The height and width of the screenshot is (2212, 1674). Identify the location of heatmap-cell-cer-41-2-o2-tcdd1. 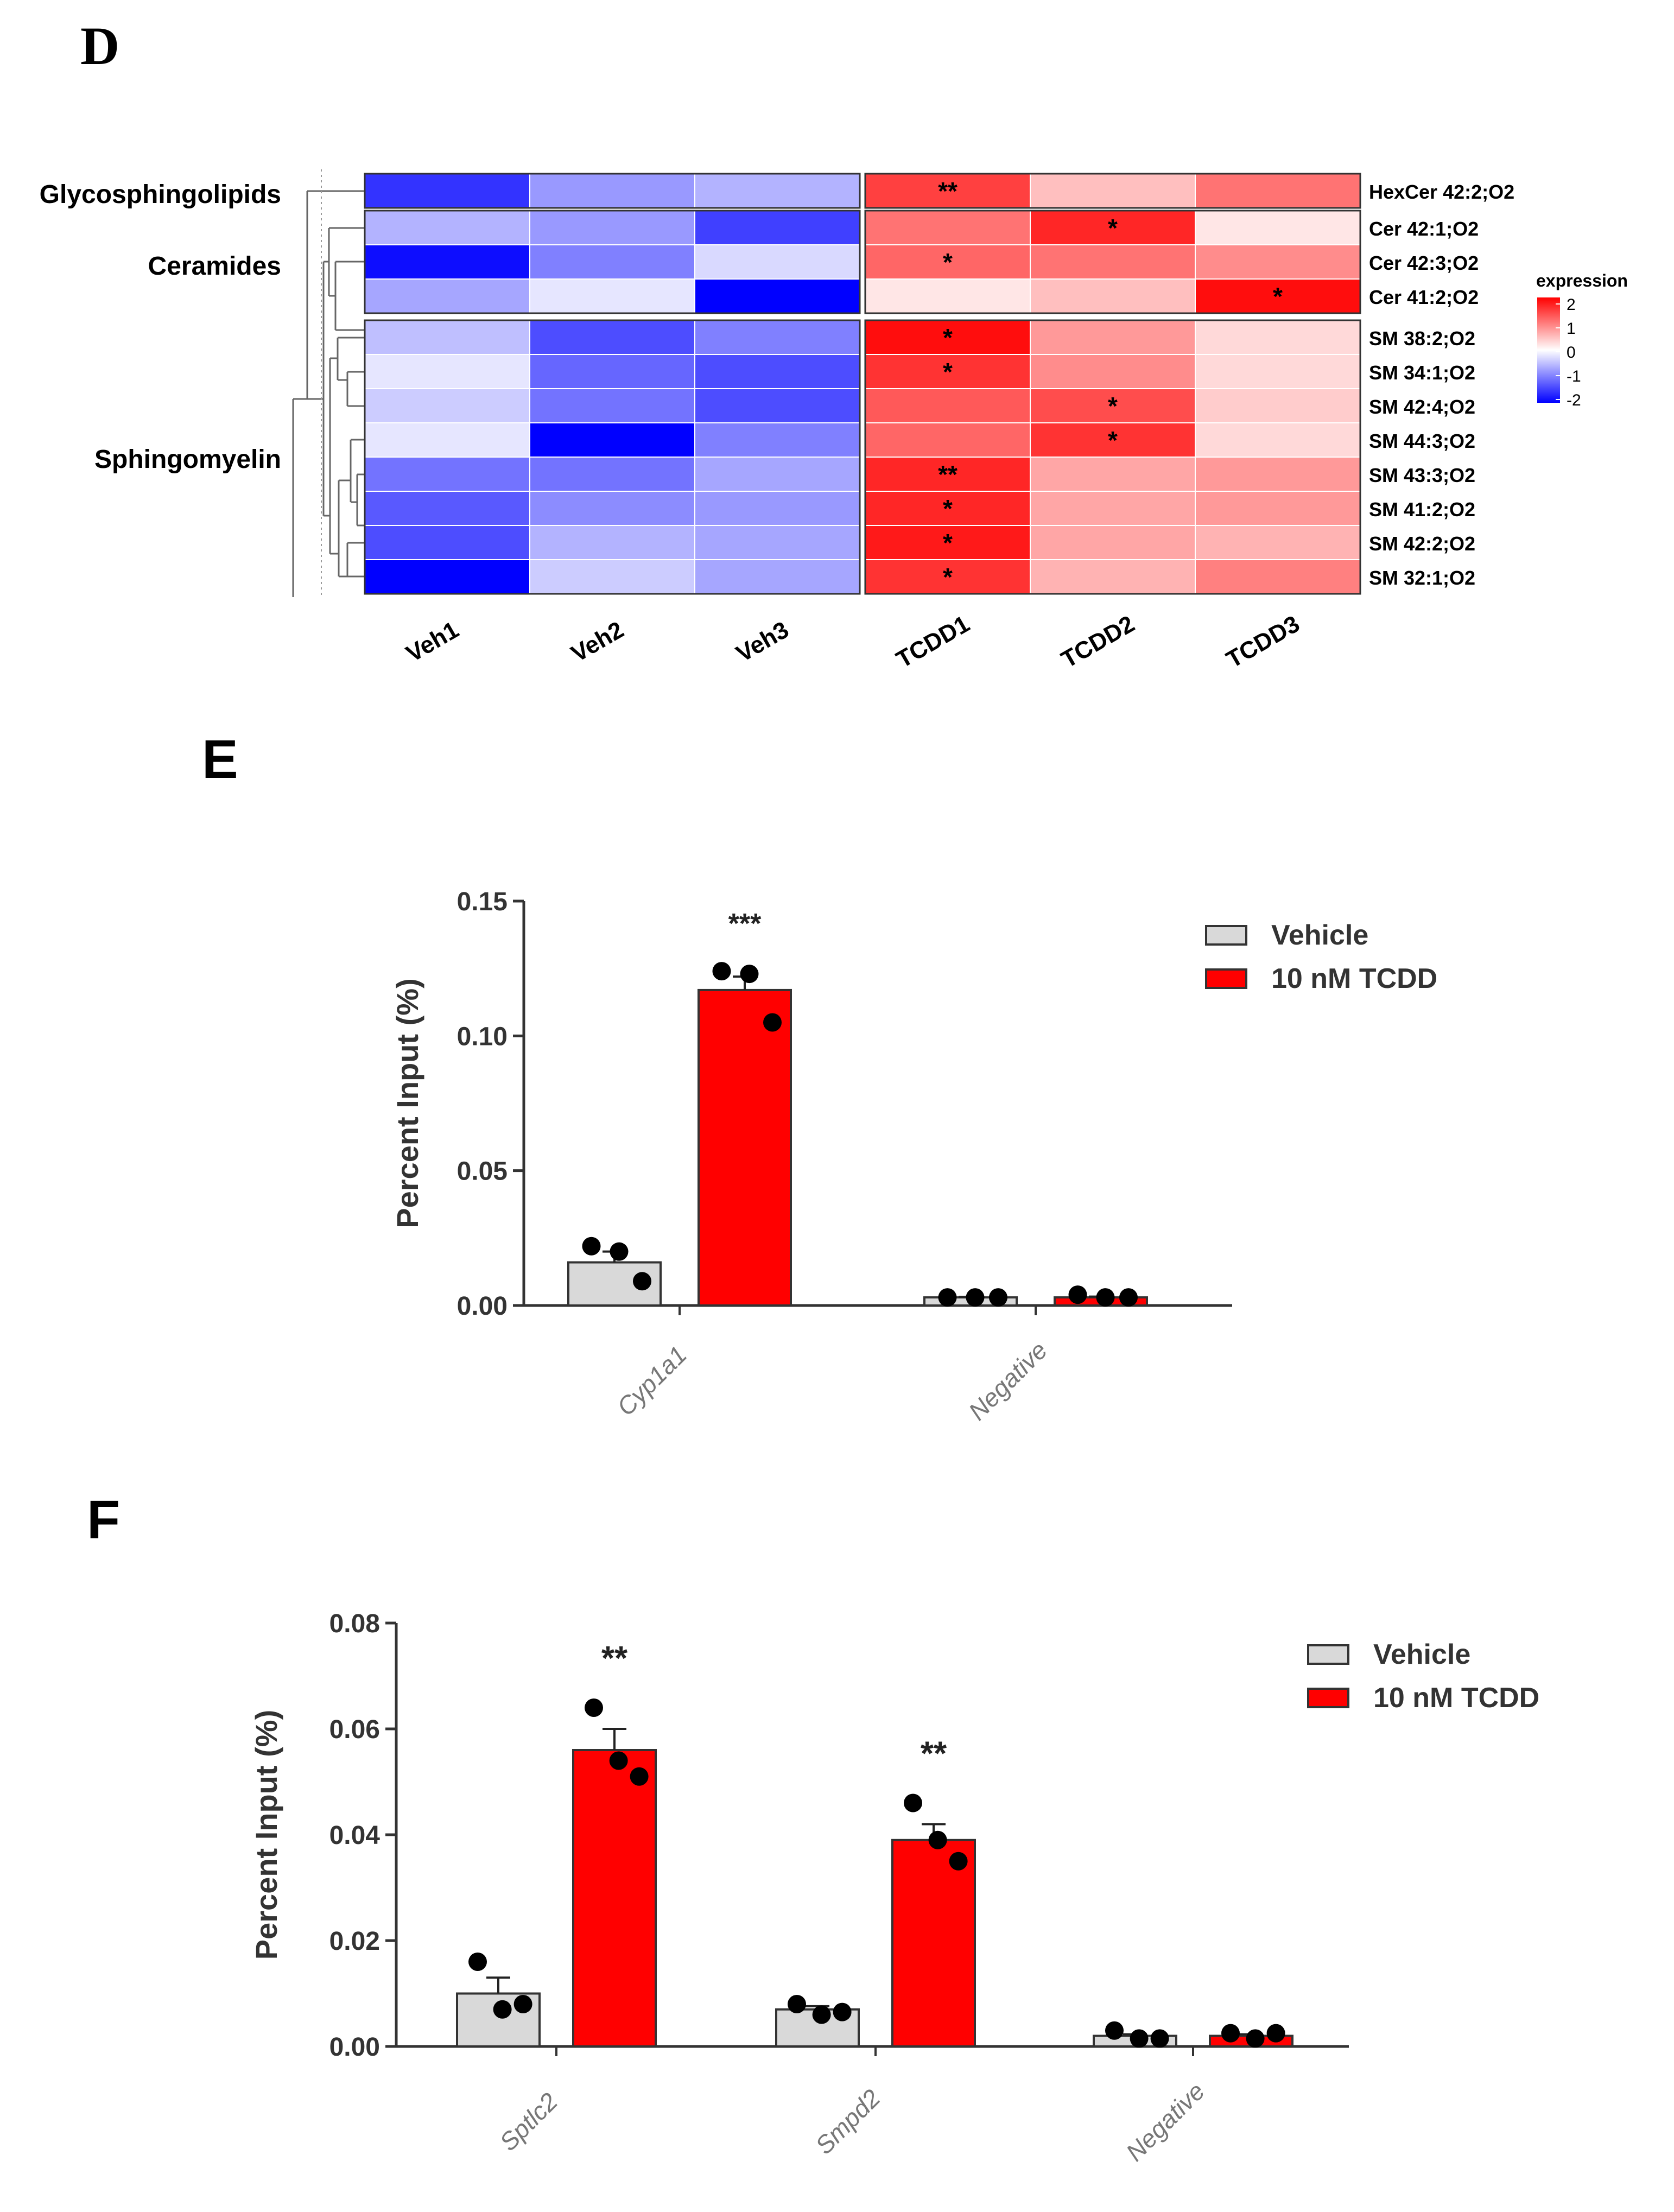
(948, 296).